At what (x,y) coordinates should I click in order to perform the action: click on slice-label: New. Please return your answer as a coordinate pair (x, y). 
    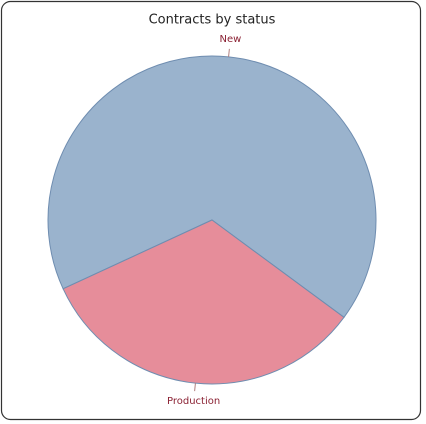
    Looking at the image, I should click on (230, 39).